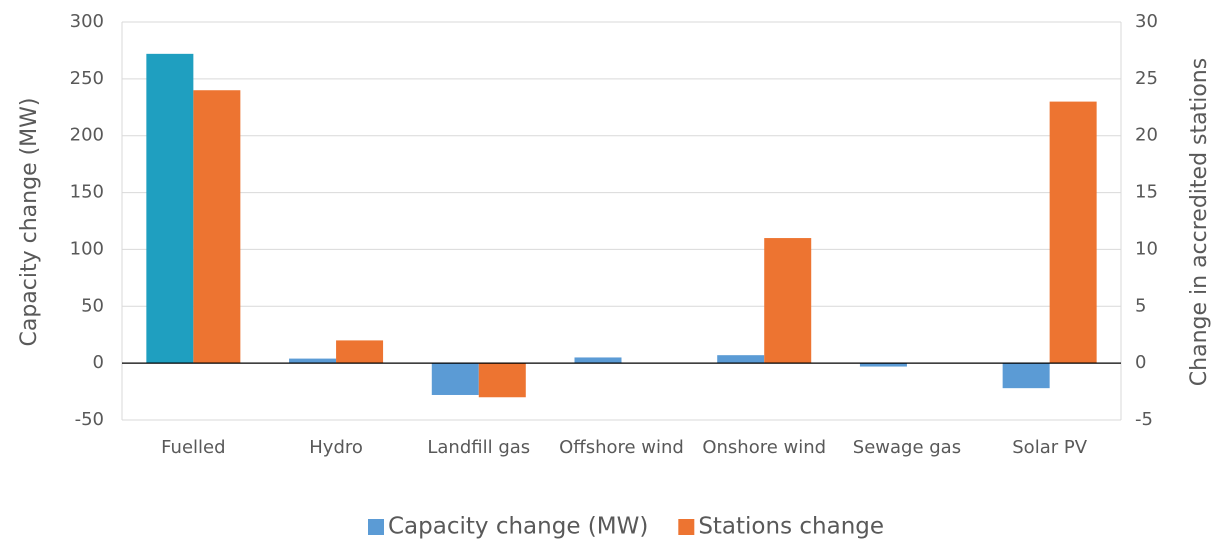 The height and width of the screenshot is (547, 1218). Describe the element at coordinates (92, 305) in the screenshot. I see `y-tick-label: 50` at that location.